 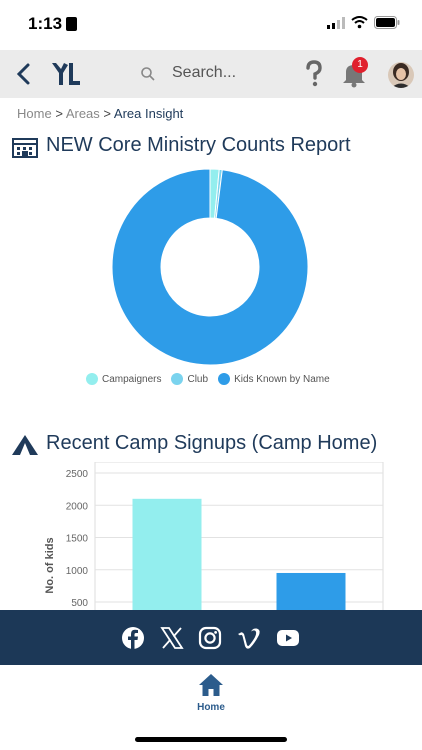 What do you see at coordinates (34, 113) in the screenshot?
I see `breadcrumb-home: Home` at bounding box center [34, 113].